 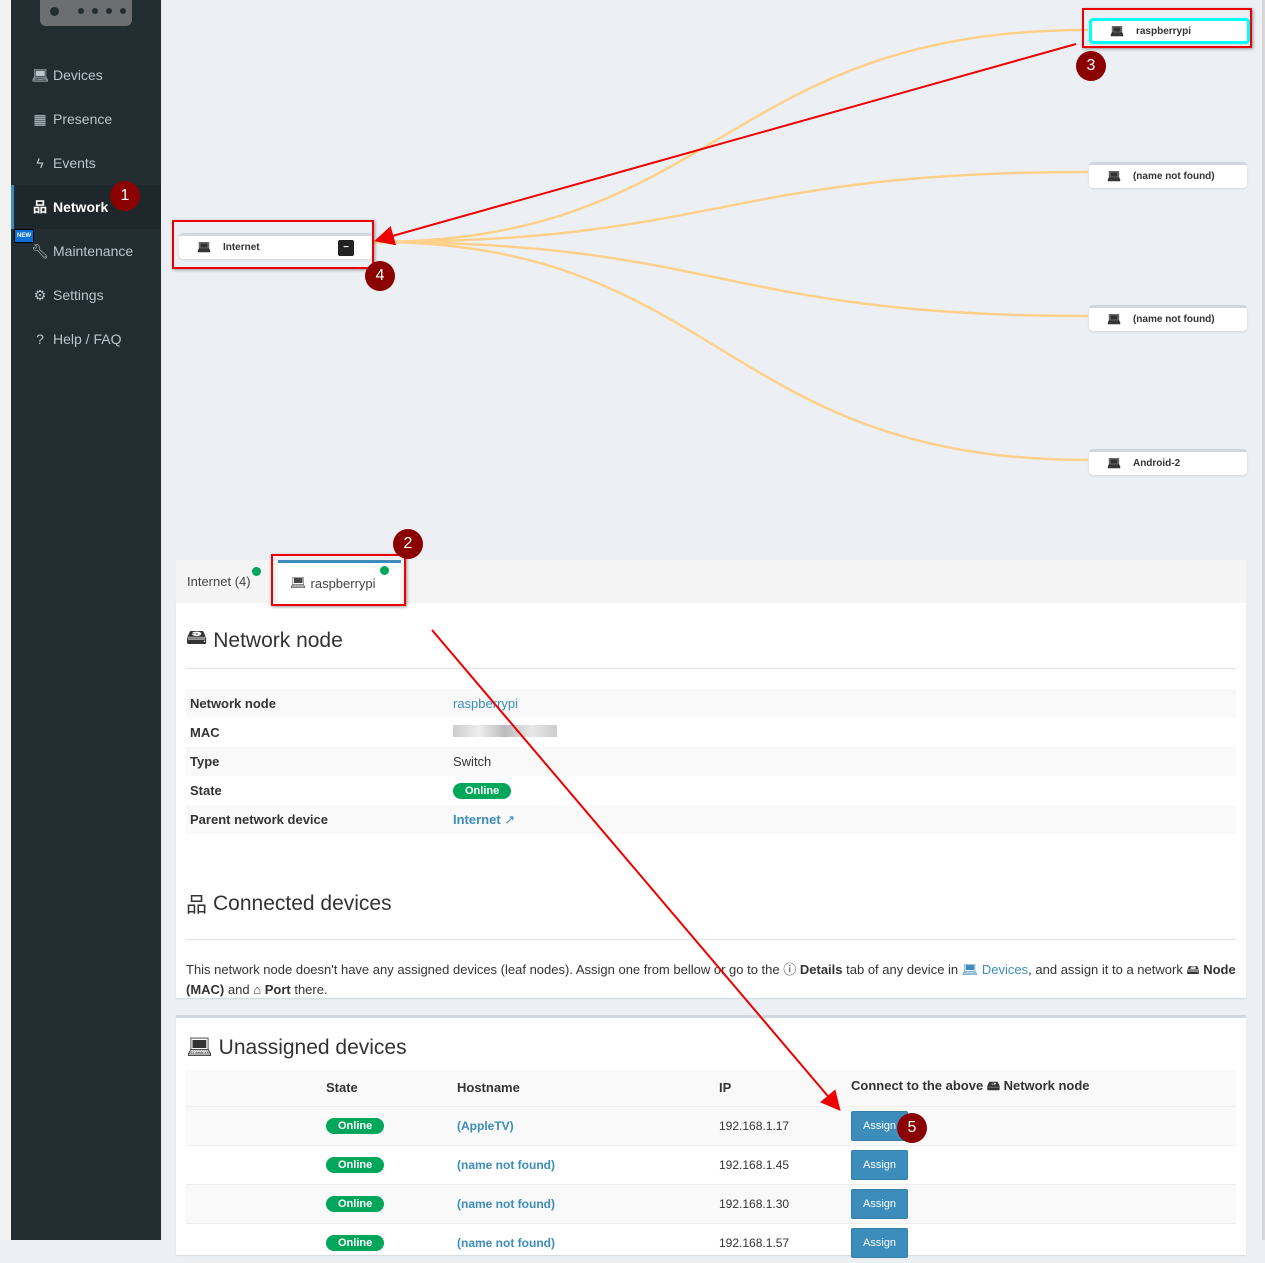 I want to click on annotation-marker: 5, so click(x=912, y=1128).